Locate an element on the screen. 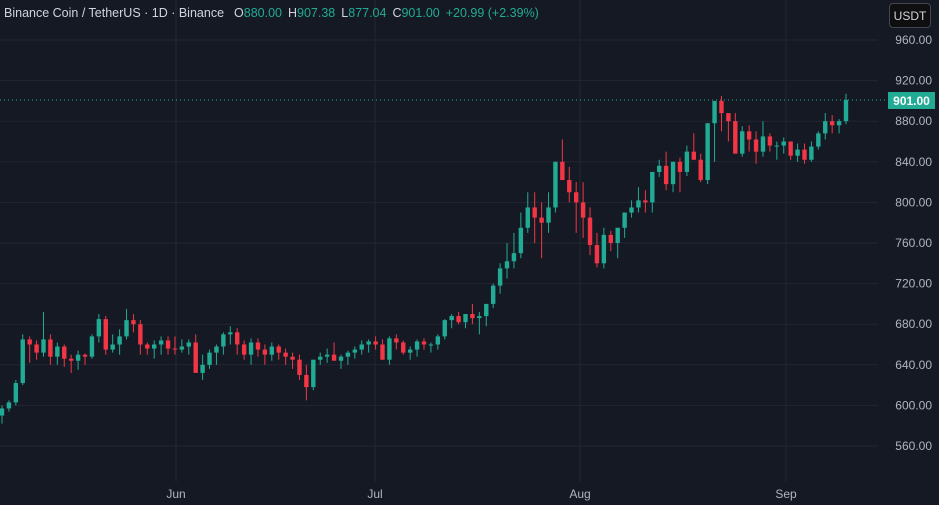 This screenshot has height=505, width=939. y-tick-label: 800.00 is located at coordinates (913, 202).